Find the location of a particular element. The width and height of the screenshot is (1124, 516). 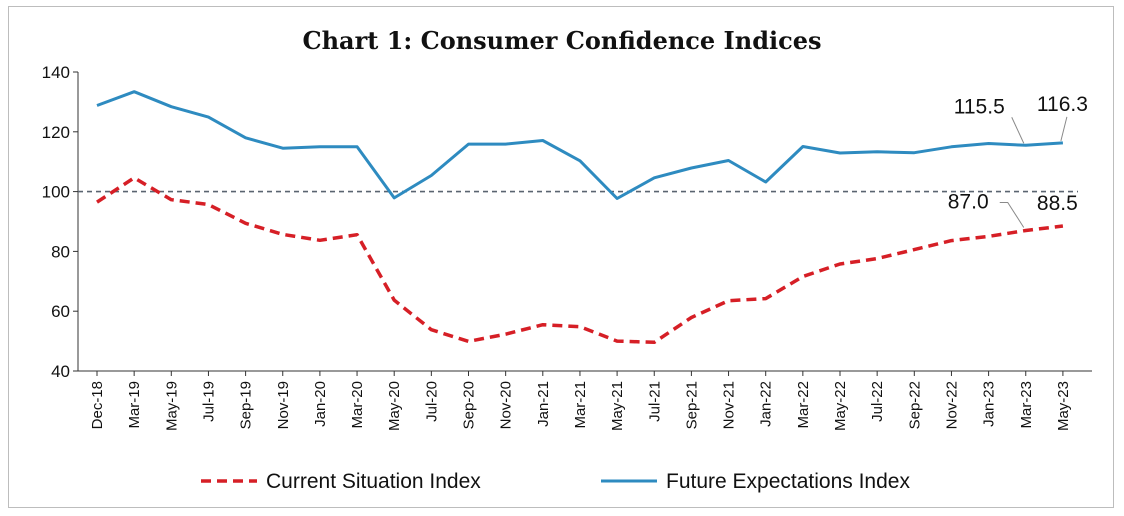

y-tick-label: 40 is located at coordinates (60, 371).